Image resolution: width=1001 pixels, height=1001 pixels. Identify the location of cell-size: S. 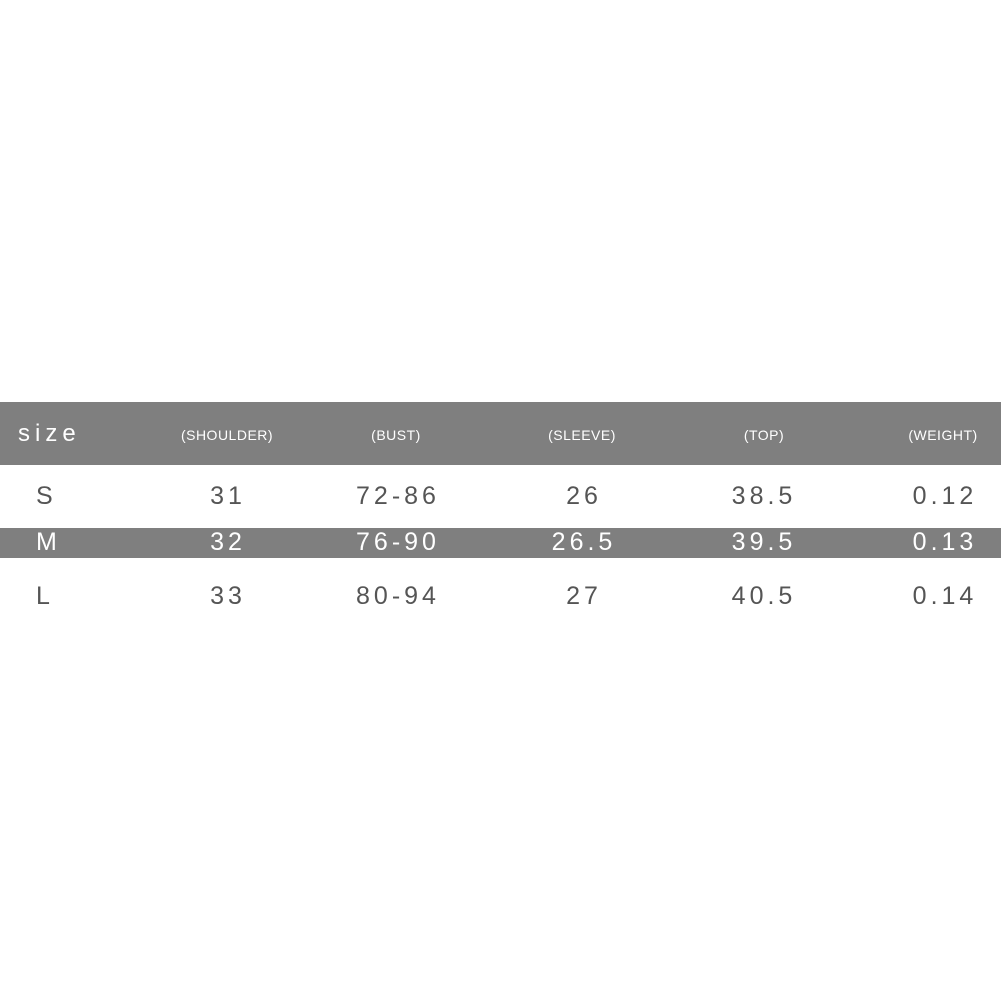
(44, 496).